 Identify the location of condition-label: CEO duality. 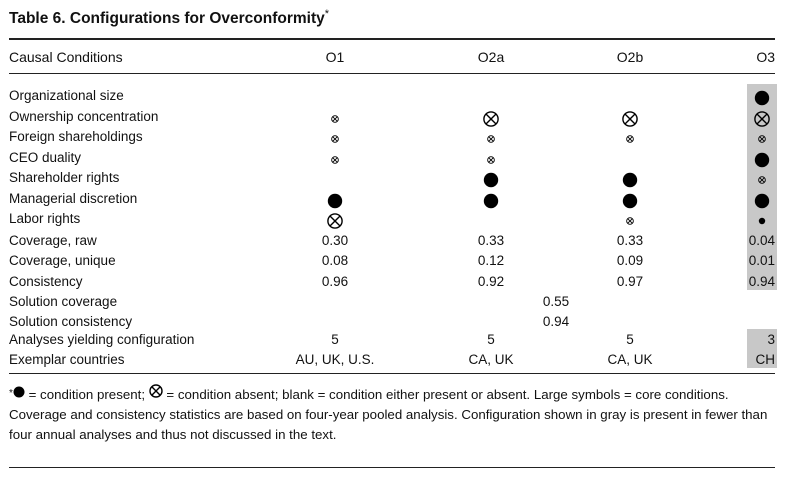
(45, 157).